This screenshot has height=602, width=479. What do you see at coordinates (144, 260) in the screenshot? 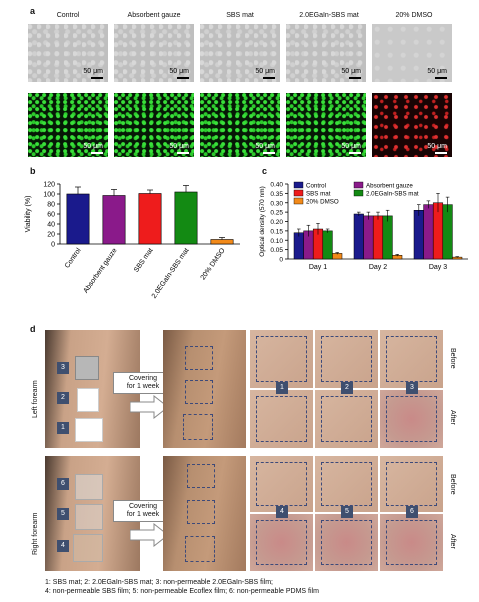
I see `x-tick-label: SBS mat` at bounding box center [144, 260].